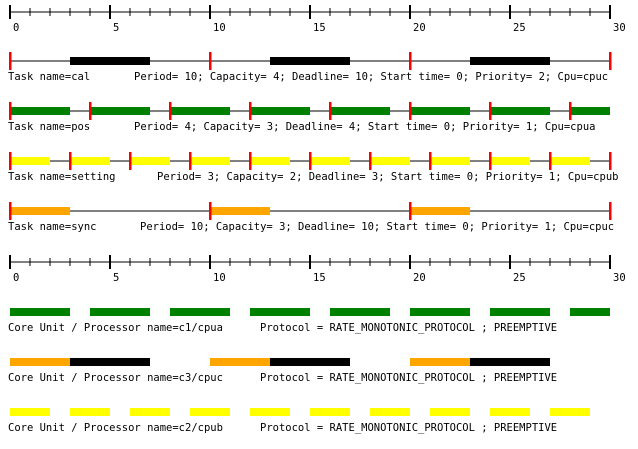  Describe the element at coordinates (49, 77) in the screenshot. I see `task-cal-name: Task name=cal` at that location.